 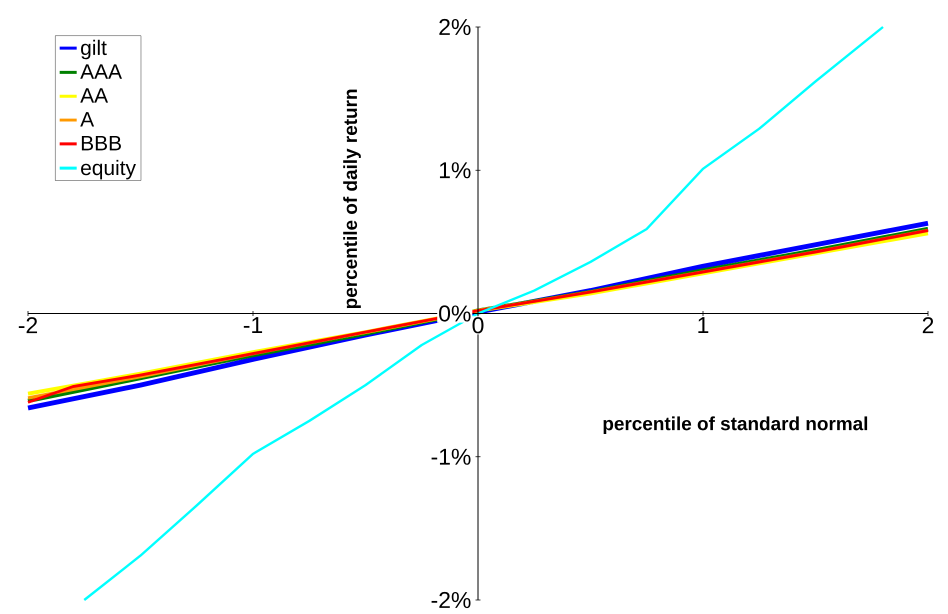 What do you see at coordinates (478, 325) in the screenshot?
I see `x-tick-label: 0` at bounding box center [478, 325].